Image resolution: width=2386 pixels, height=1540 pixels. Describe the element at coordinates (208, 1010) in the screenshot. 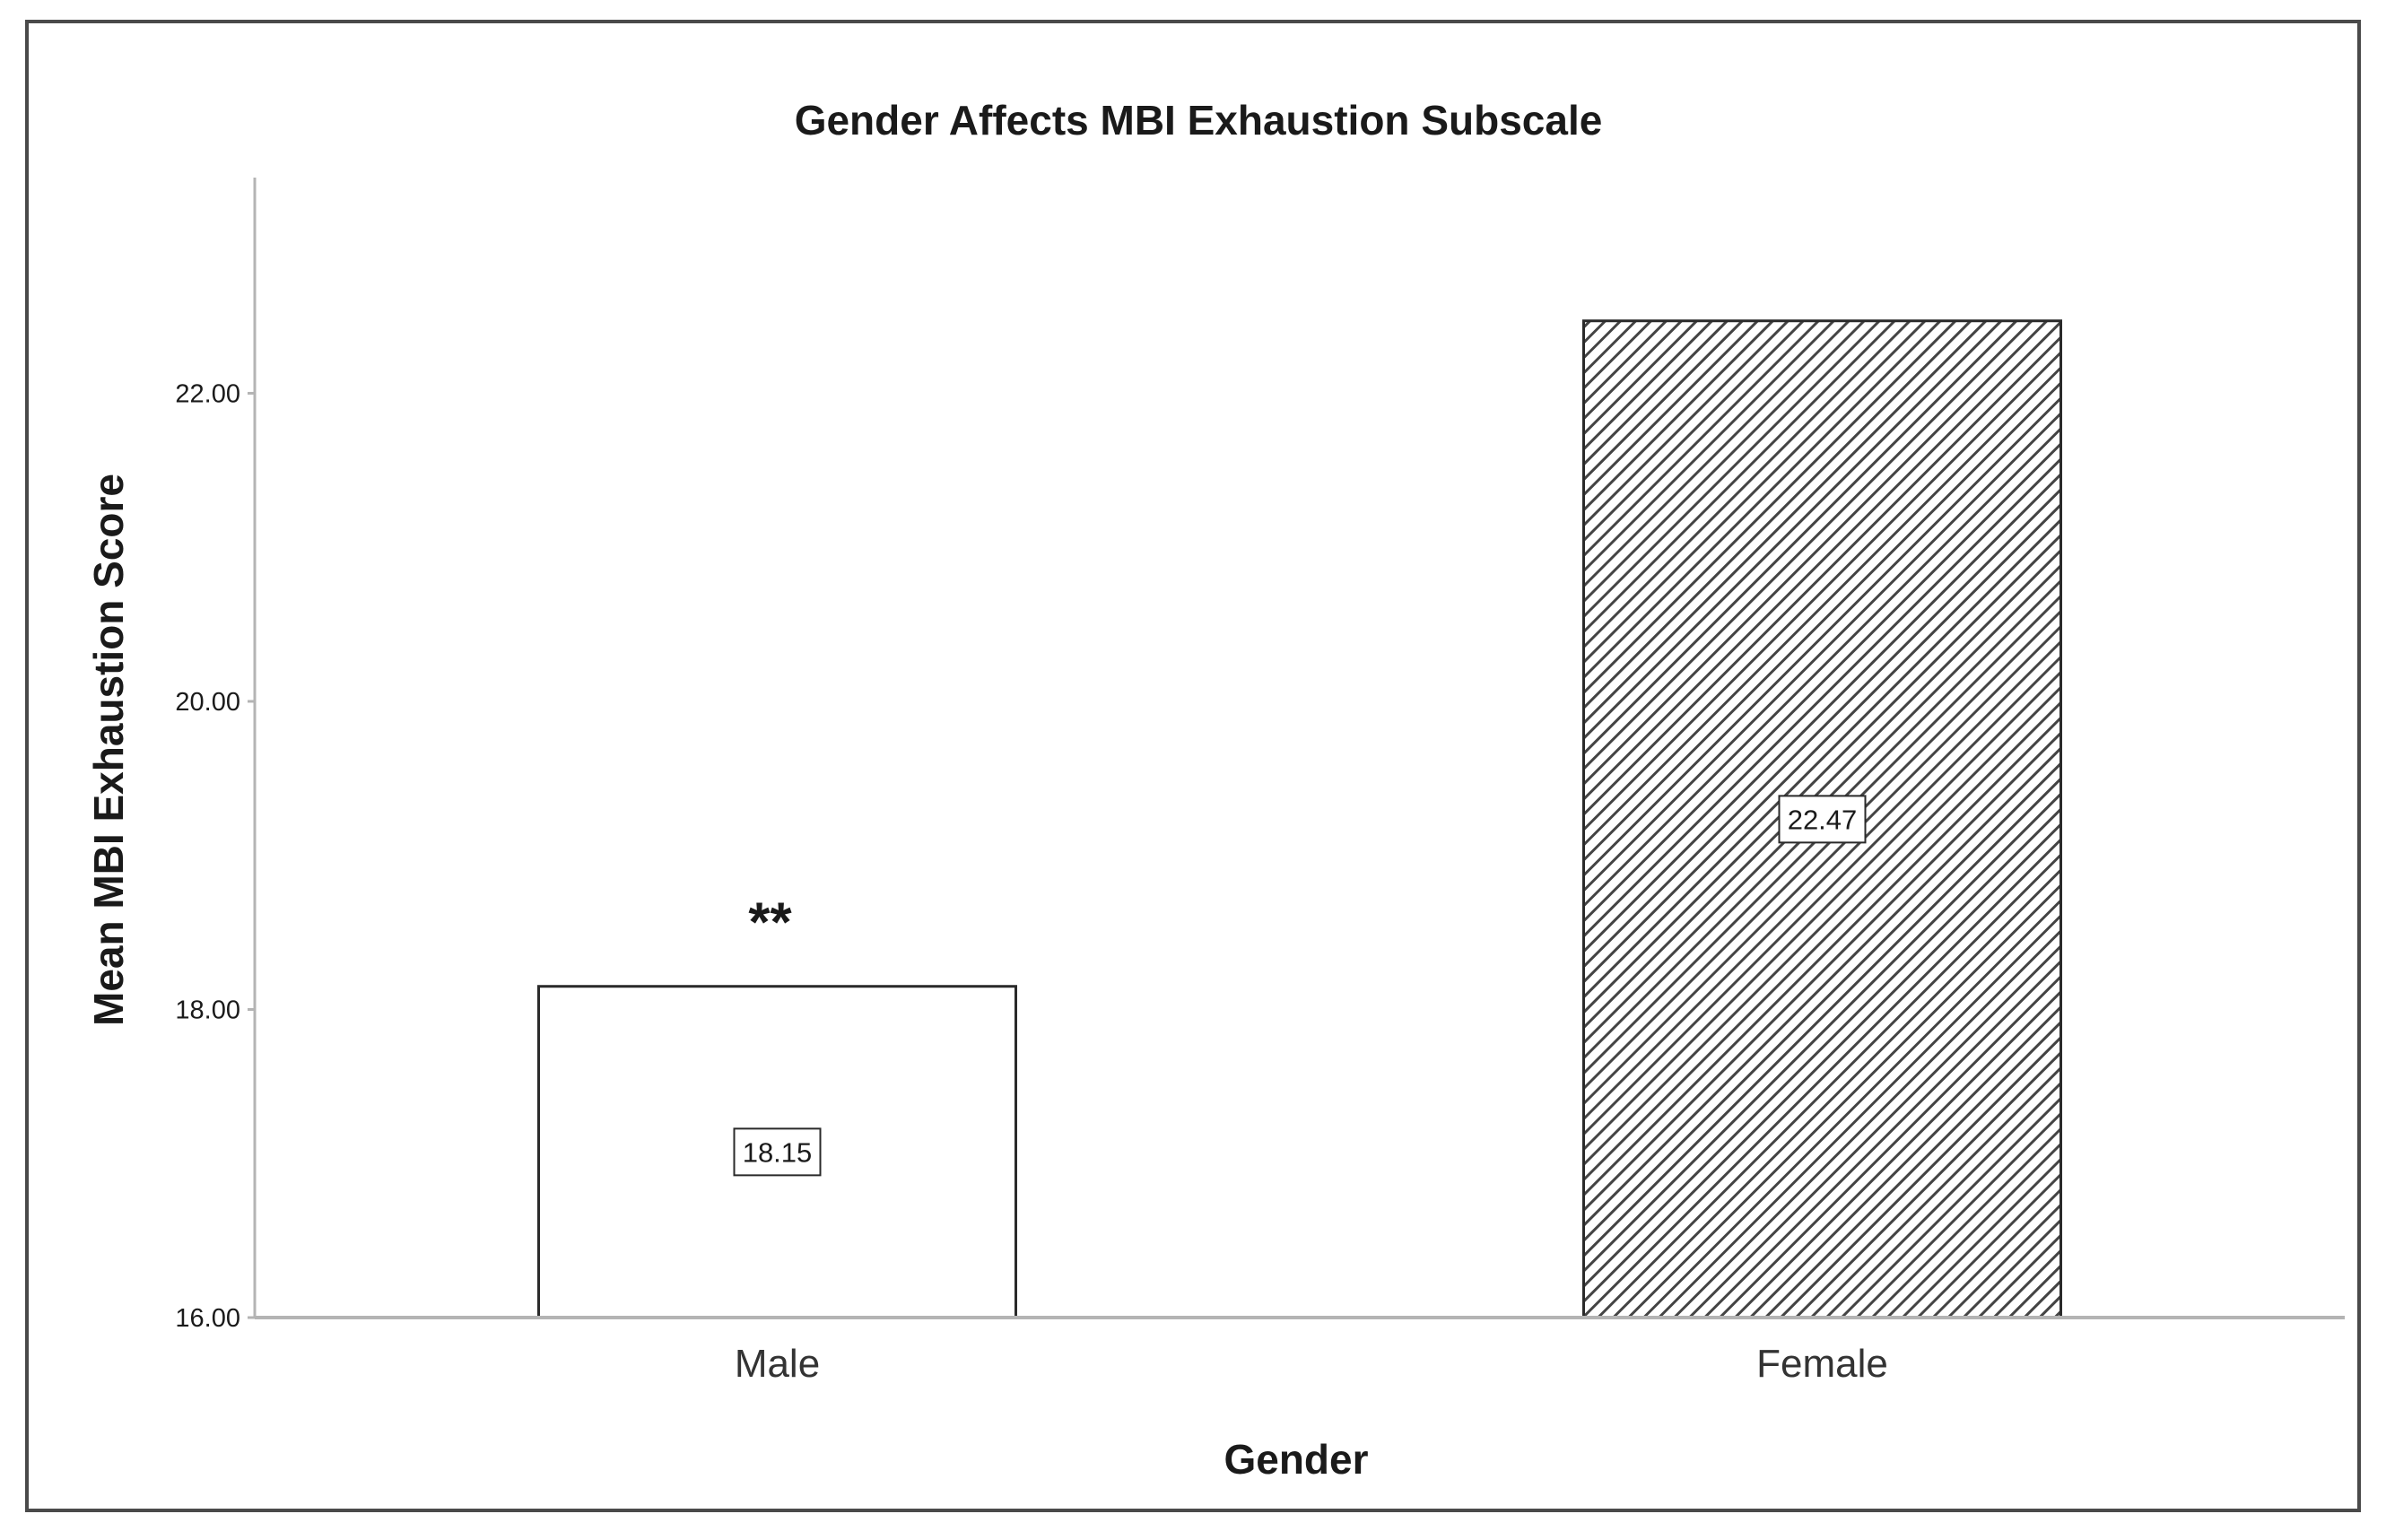

I see `y-tick-label: 18.00` at that location.